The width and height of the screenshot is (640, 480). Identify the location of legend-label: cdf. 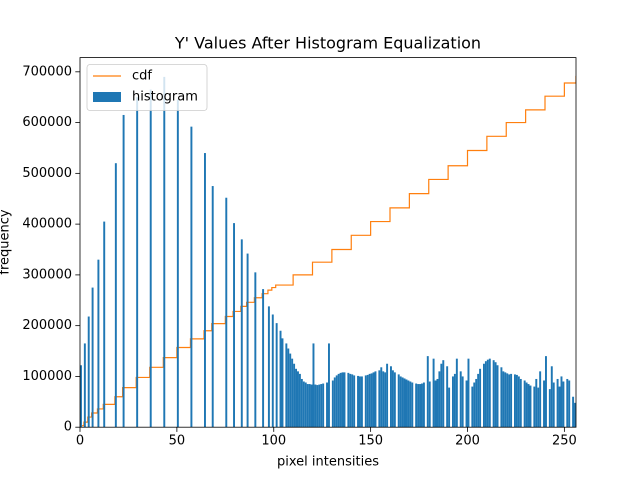
(142, 76).